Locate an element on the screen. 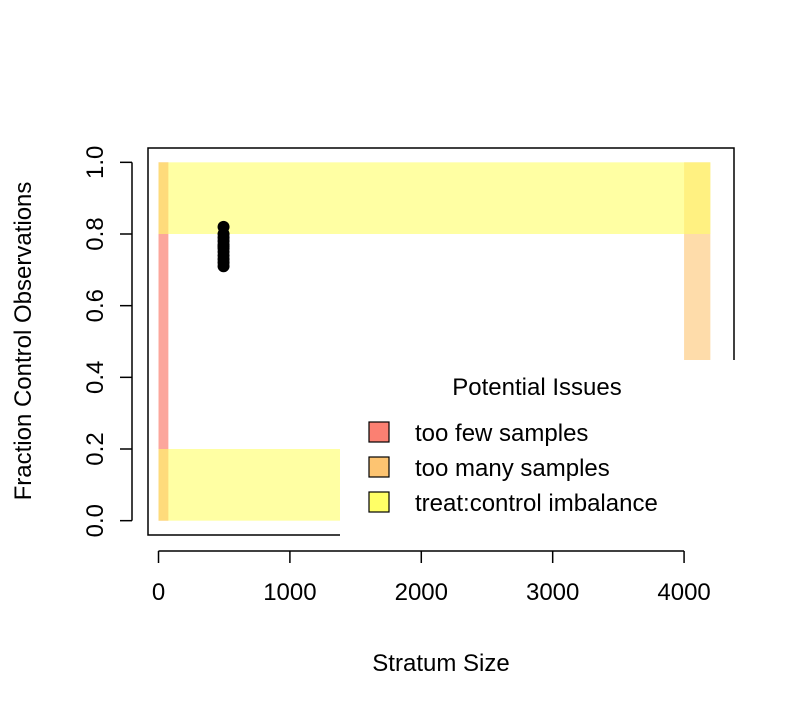 The height and width of the screenshot is (720, 810). legend-label: too few samples is located at coordinates (501, 433).